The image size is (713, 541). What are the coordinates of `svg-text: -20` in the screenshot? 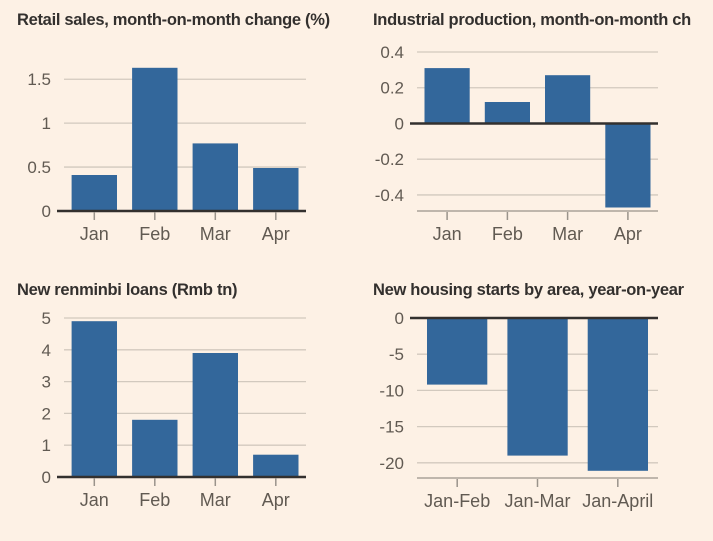 It's located at (391, 463).